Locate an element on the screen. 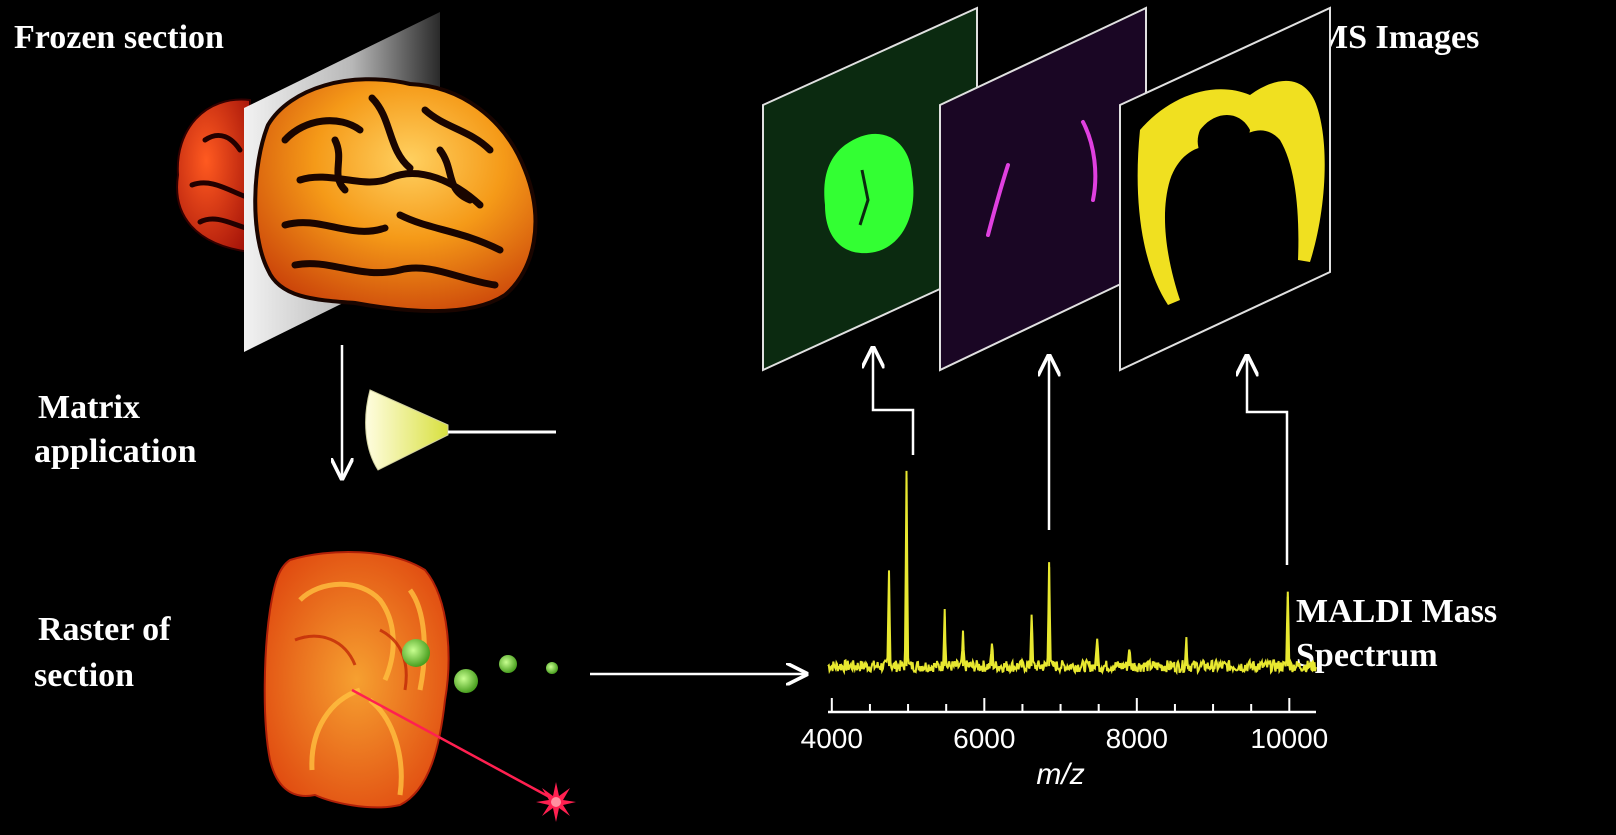  matrix-application-label-line2: application is located at coordinates (115, 451).